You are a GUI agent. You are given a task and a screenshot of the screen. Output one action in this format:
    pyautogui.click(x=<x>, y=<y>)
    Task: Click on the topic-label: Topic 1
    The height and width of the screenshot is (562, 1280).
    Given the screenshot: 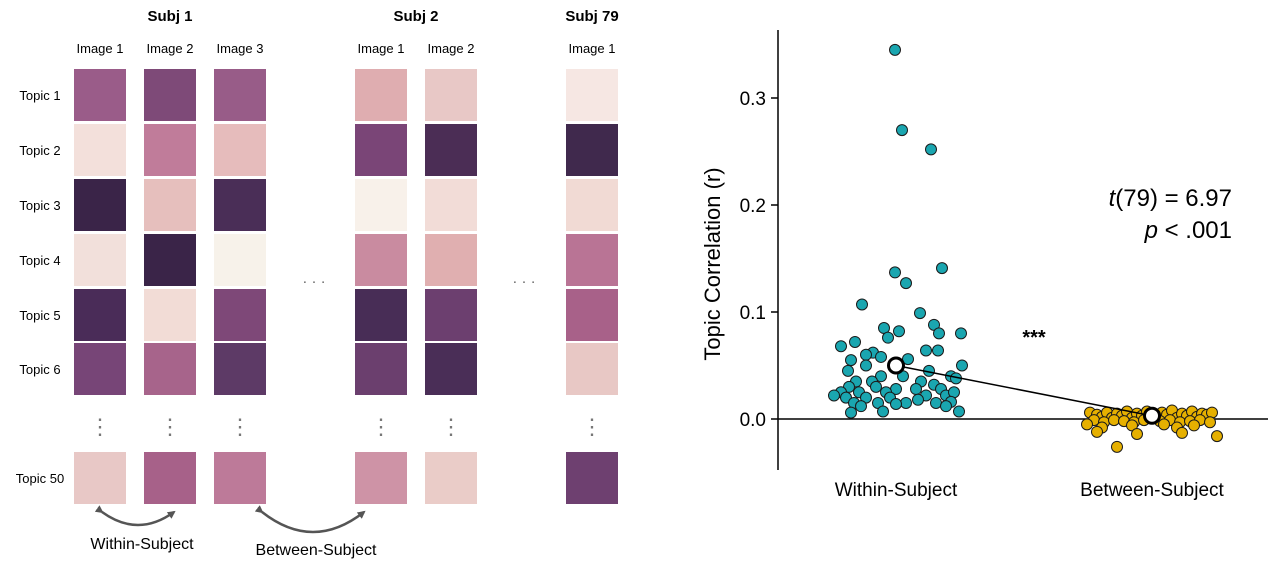 What is the action you would take?
    pyautogui.click(x=39, y=95)
    